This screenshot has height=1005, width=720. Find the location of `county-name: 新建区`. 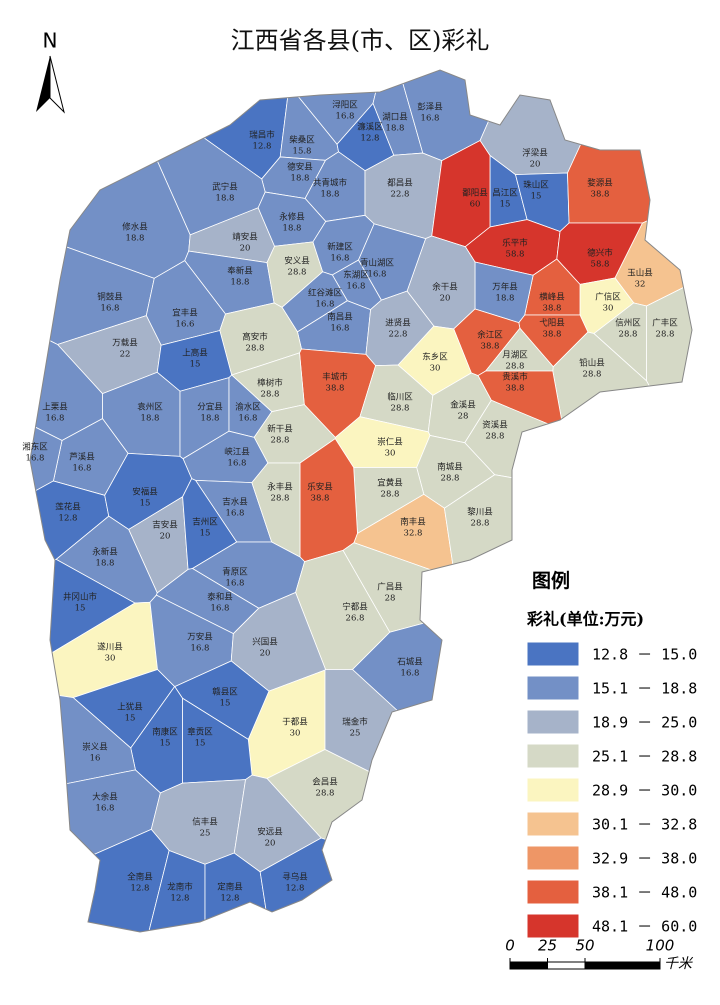

county-name: 新建区 is located at coordinates (340, 247).